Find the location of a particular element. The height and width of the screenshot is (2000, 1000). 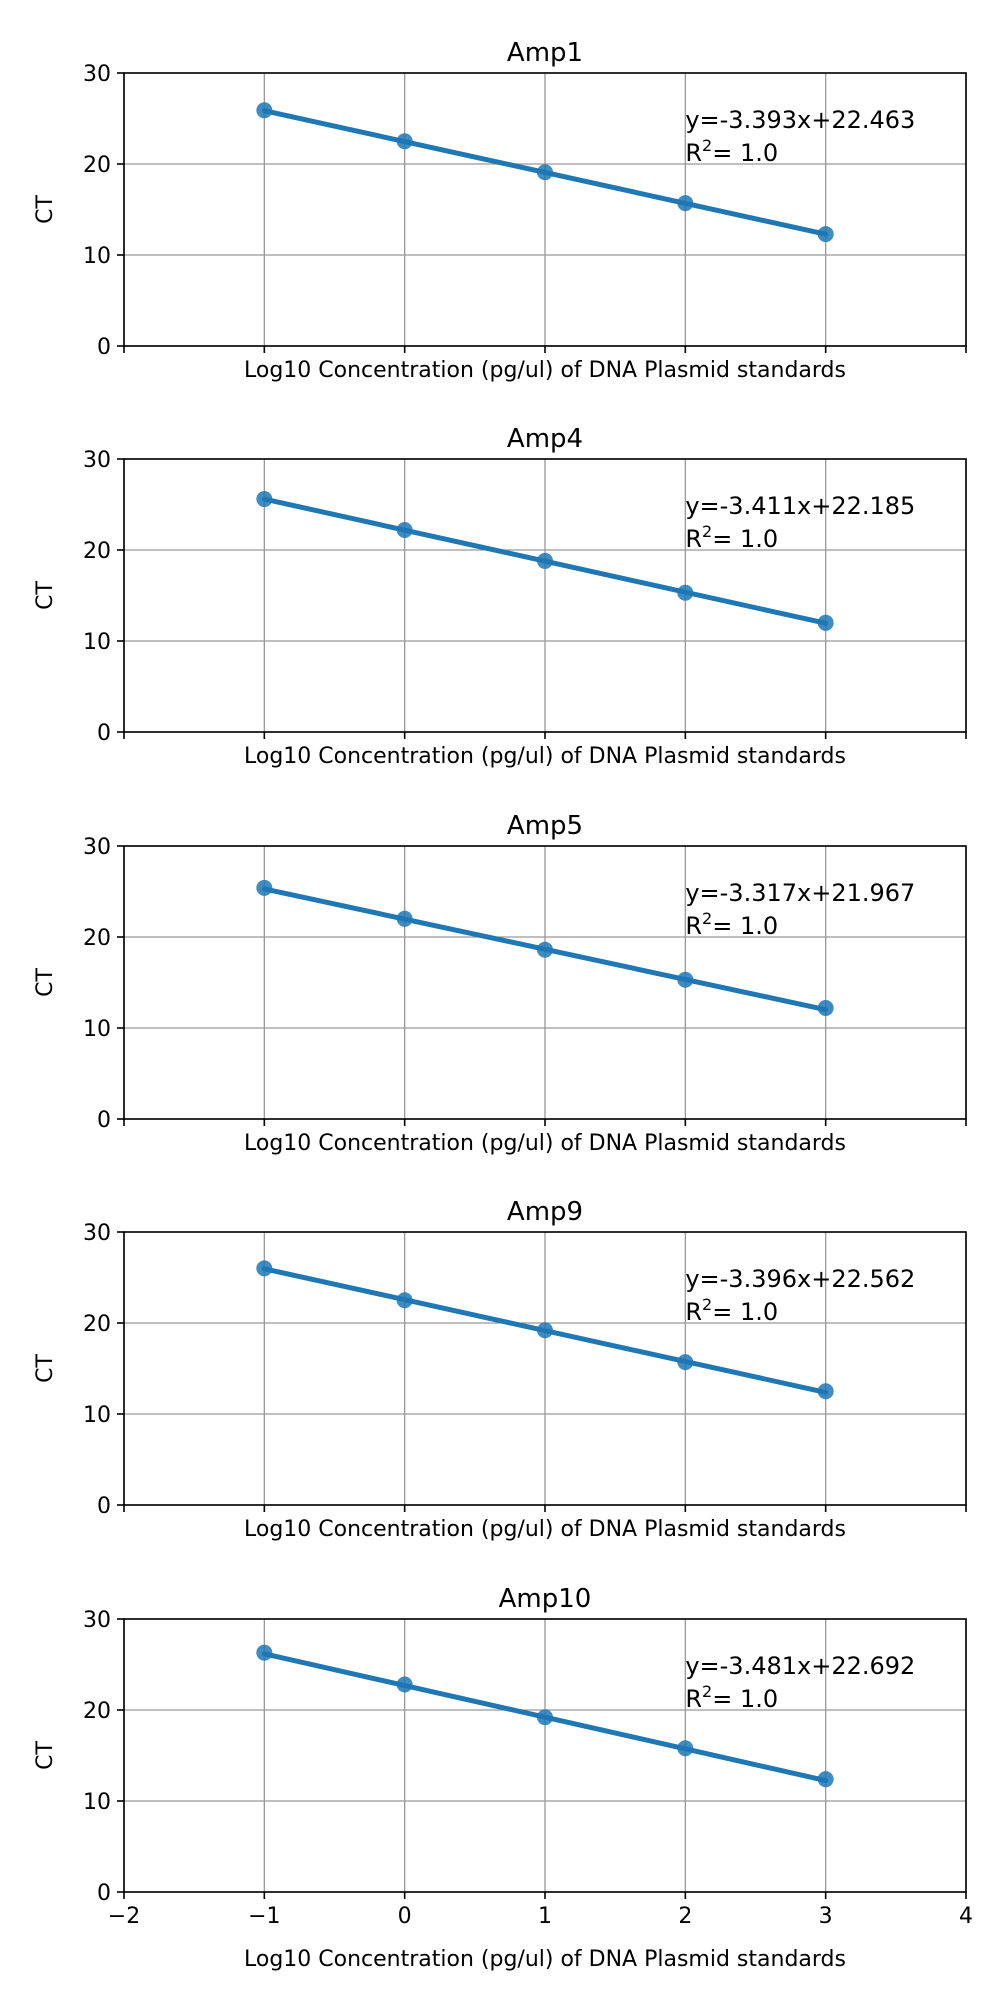

regression-equation: y=-3.393x+22.463 is located at coordinates (800, 120).